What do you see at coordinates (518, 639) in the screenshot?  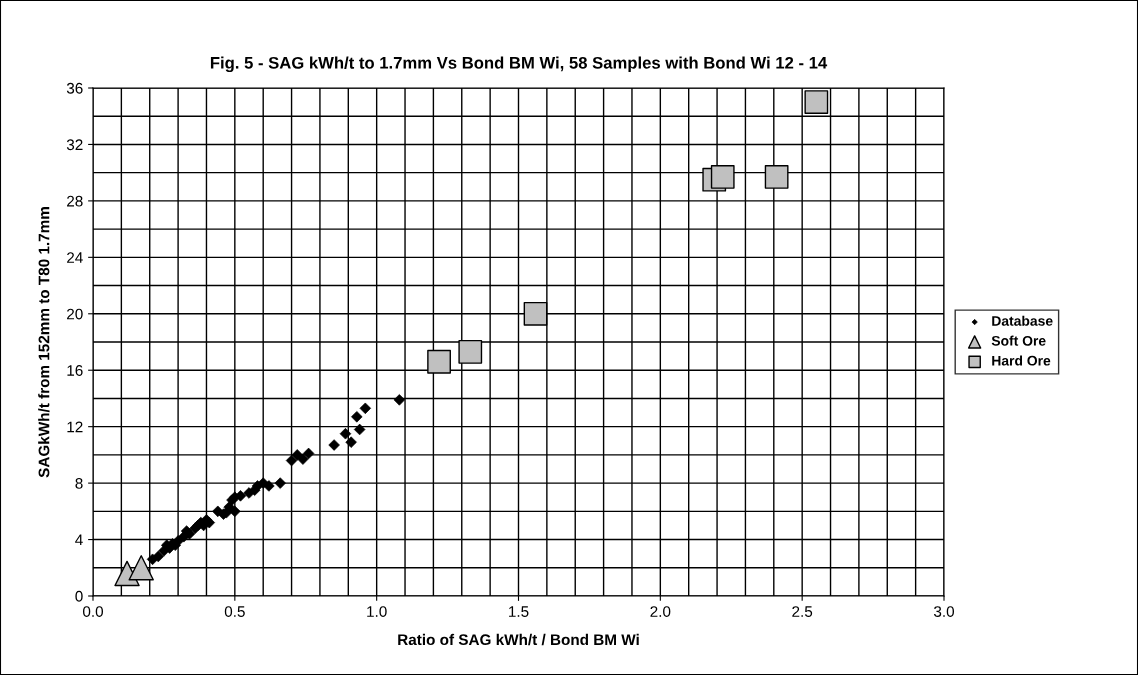 I see `x-axis-title: Ratio of SAG kWh/t / Bond BM Wi` at bounding box center [518, 639].